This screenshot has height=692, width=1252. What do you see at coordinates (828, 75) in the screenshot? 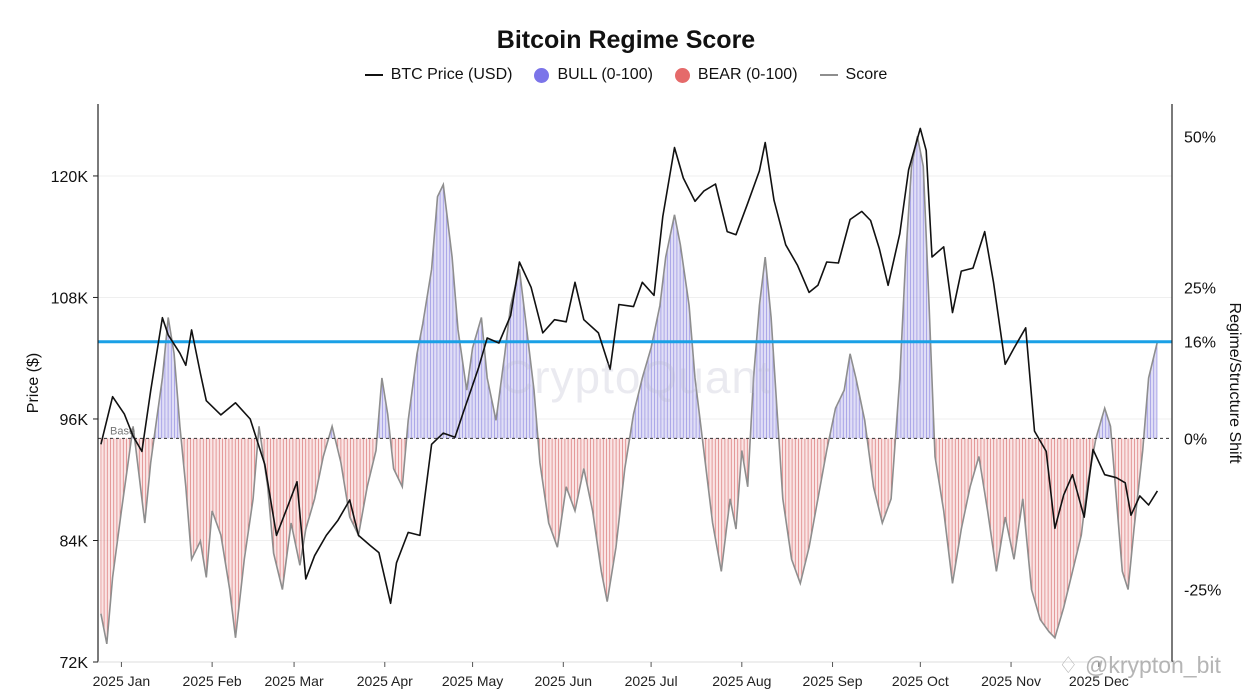
I see `score-line-swatch-icon` at bounding box center [828, 75].